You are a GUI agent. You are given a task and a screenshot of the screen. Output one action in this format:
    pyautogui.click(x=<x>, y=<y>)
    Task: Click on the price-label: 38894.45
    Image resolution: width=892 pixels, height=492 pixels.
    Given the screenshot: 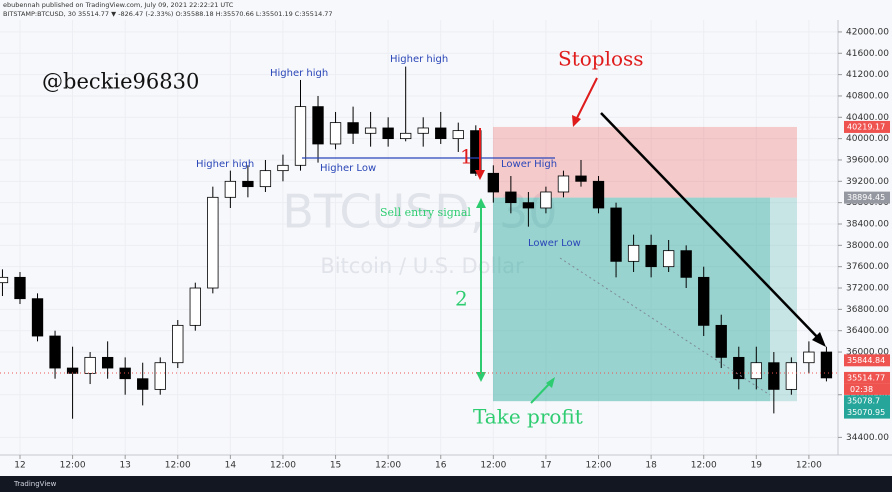 What is the action you would take?
    pyautogui.click(x=866, y=197)
    